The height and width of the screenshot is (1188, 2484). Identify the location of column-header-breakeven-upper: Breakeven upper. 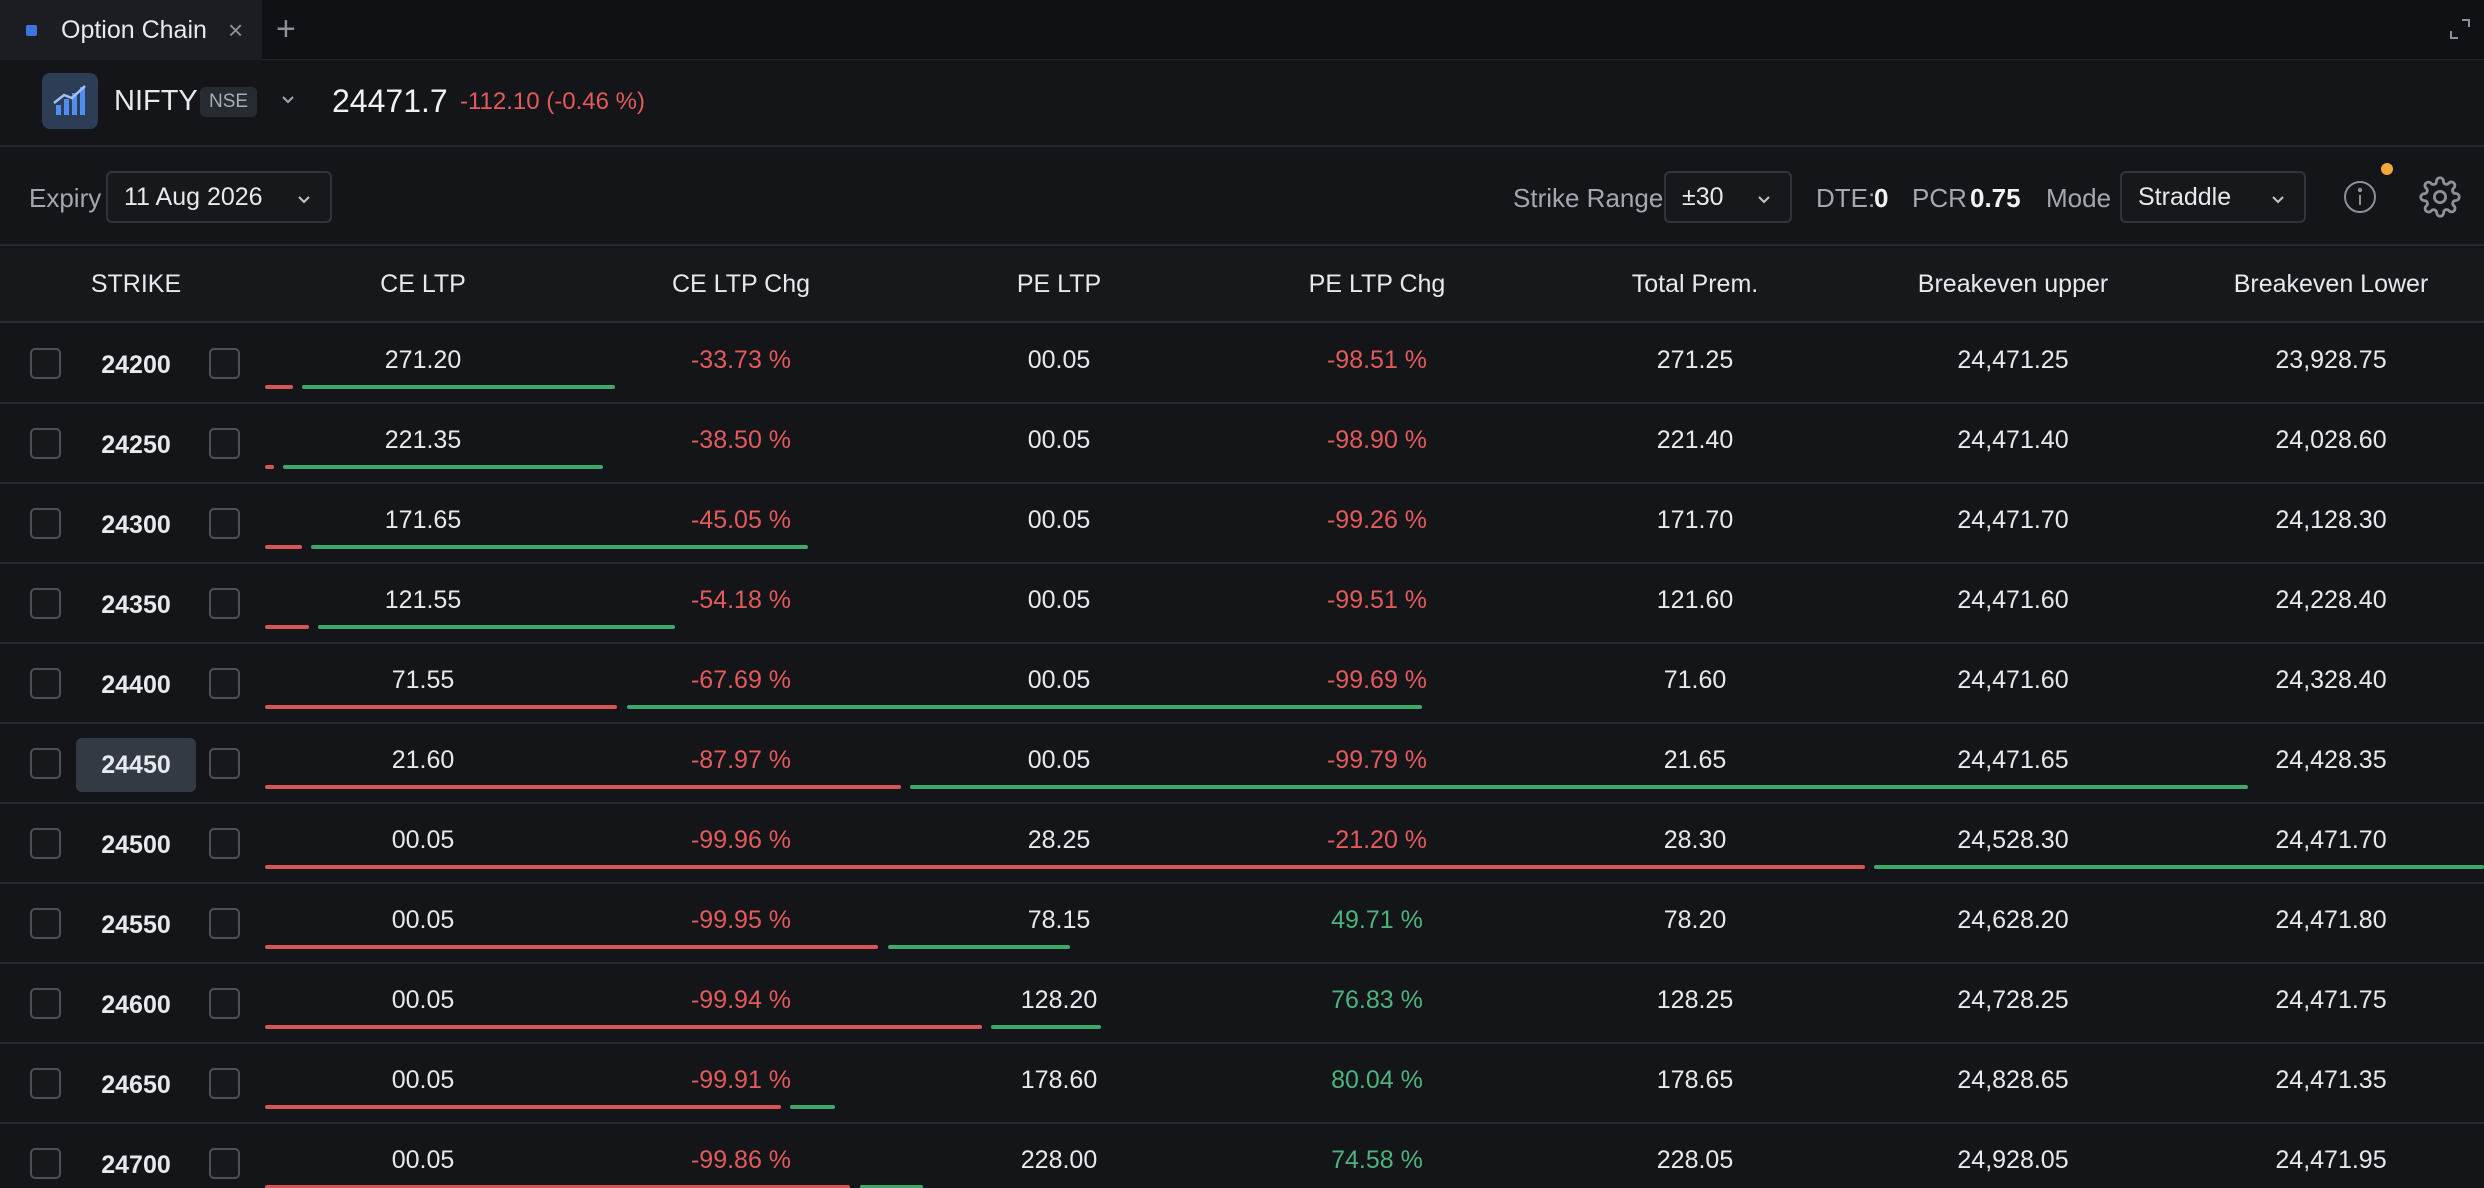
(2013, 284).